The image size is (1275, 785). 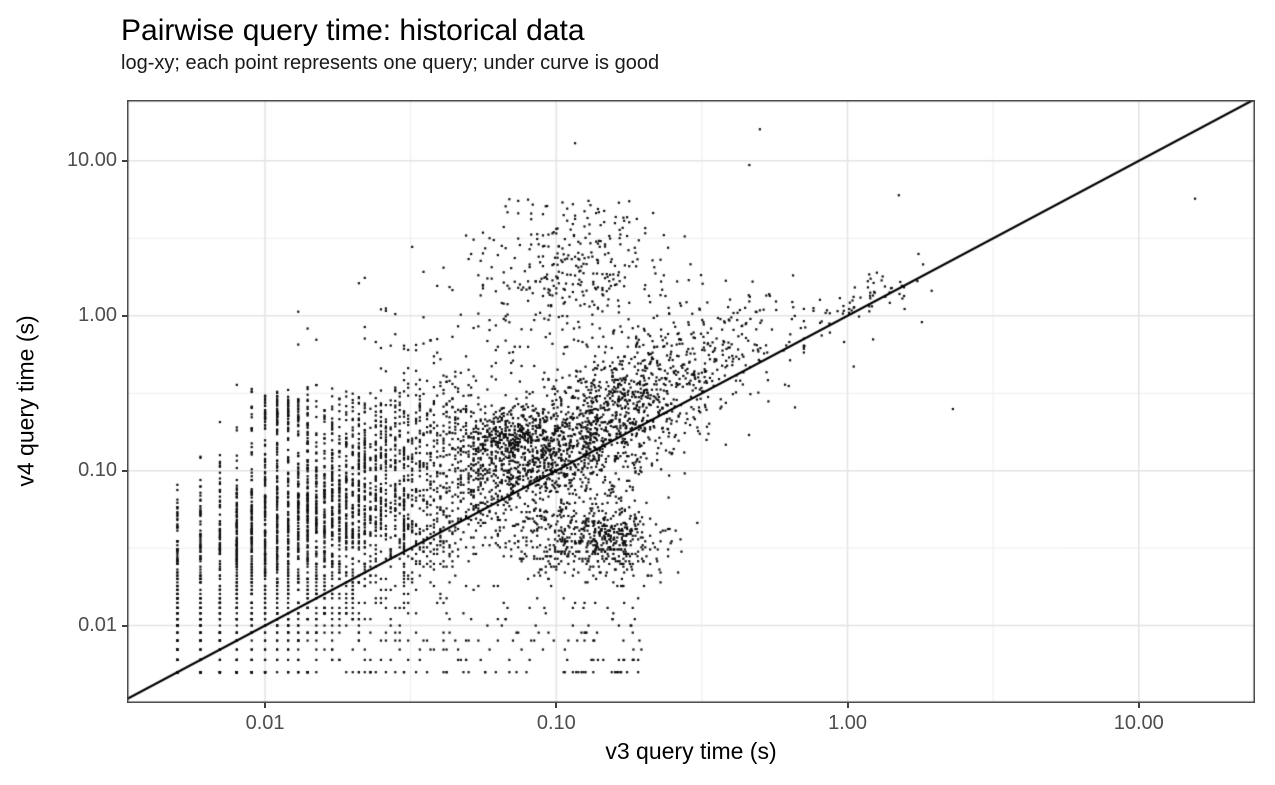 I want to click on y-tick-label: 10.00, so click(x=91, y=159).